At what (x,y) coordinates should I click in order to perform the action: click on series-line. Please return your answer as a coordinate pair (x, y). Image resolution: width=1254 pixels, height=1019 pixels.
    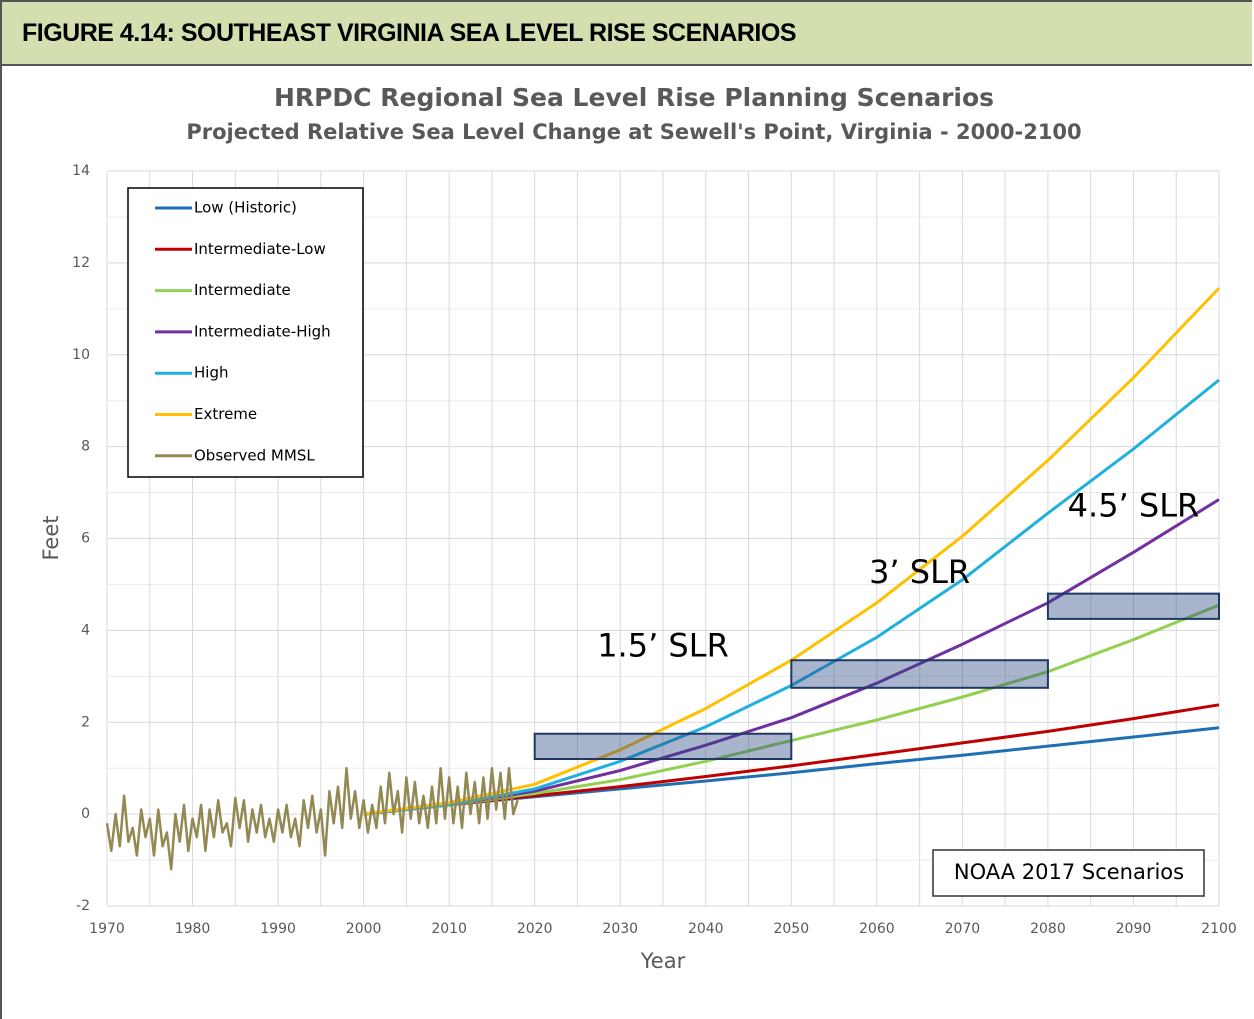
    Looking at the image, I should click on (312, 818).